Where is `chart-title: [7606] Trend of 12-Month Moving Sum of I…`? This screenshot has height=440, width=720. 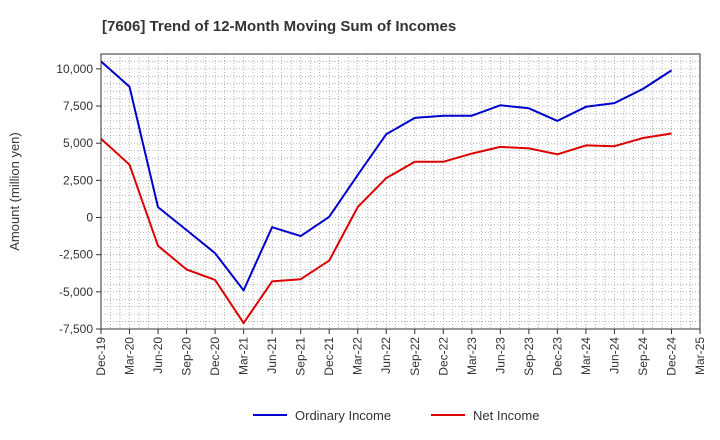
chart-title: [7606] Trend of 12-Month Moving Sum of I… is located at coordinates (279, 26).